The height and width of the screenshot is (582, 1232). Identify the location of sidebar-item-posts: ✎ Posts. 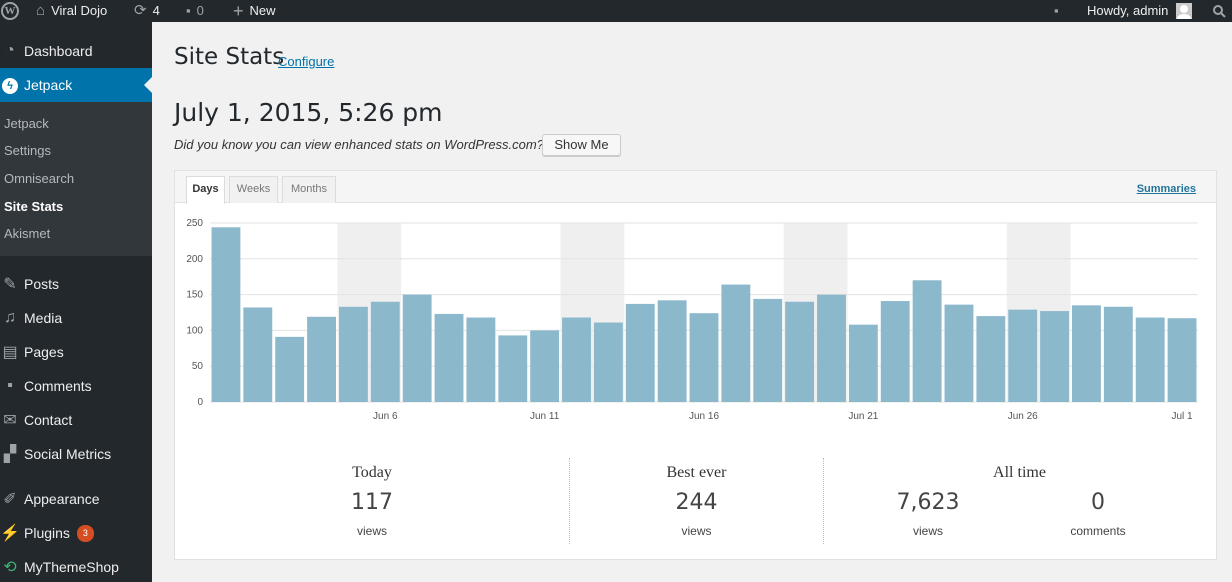
(76, 284).